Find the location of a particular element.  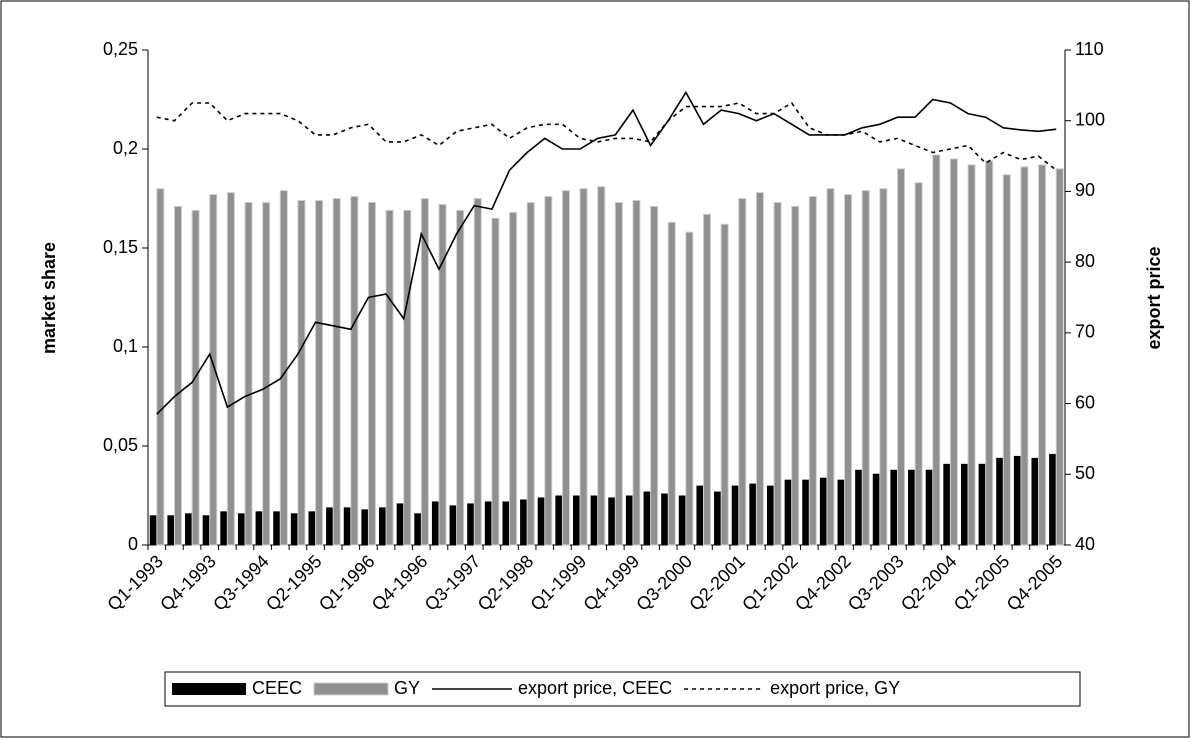

y-tick-label: 0,05 is located at coordinates (120, 445).